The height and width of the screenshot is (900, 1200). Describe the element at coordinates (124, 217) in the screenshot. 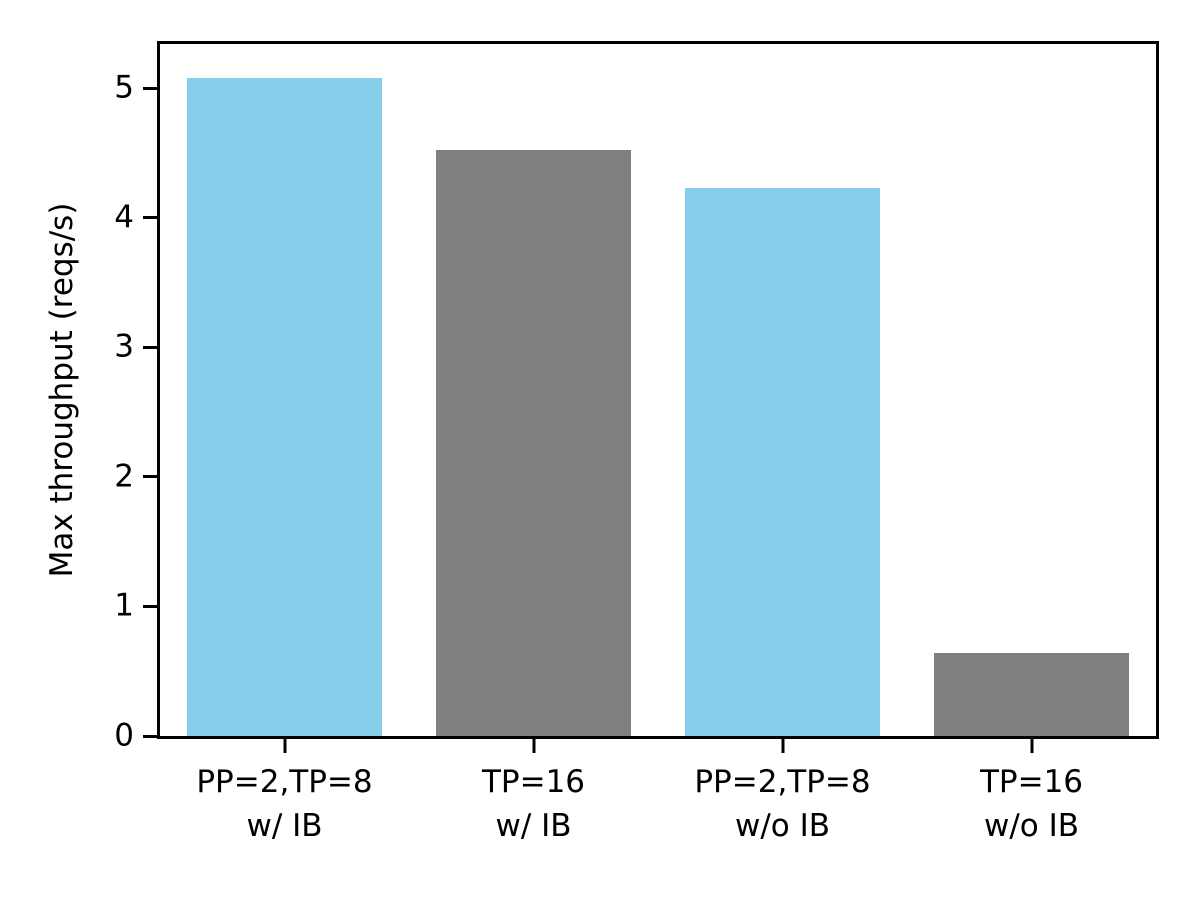

I see `y-tick-label: 4` at that location.